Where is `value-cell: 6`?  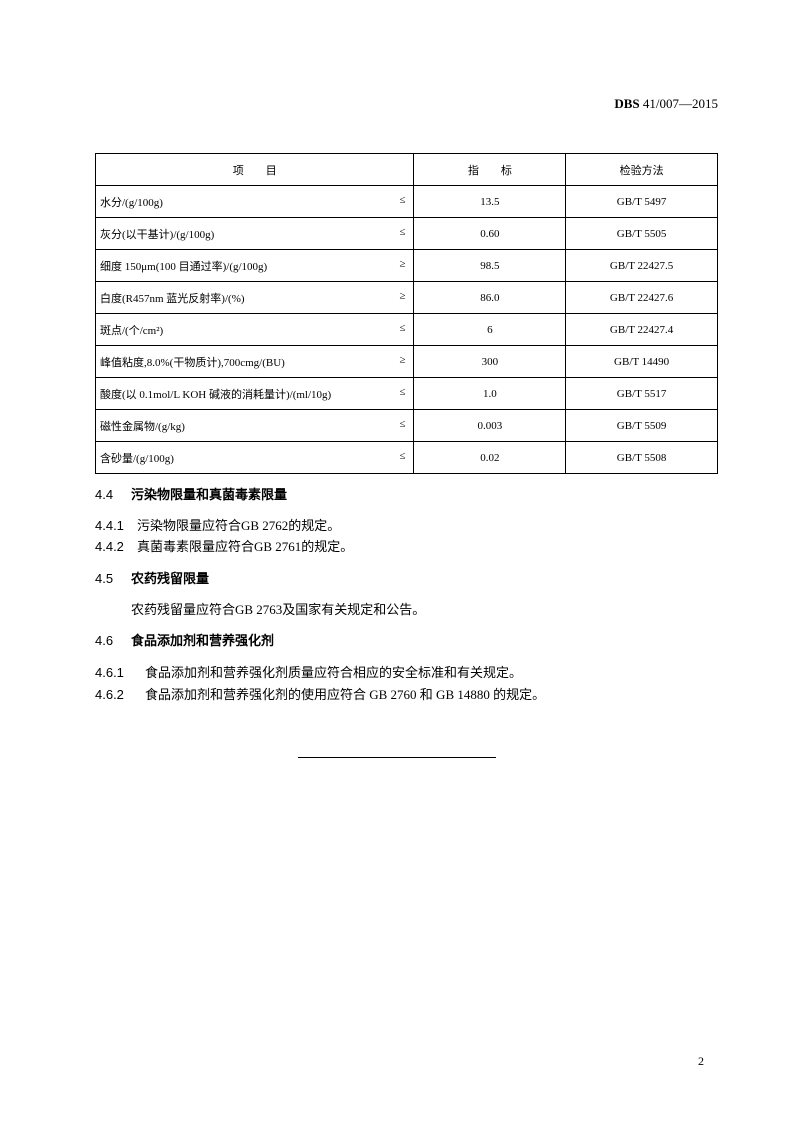
value-cell: 6 is located at coordinates (490, 329).